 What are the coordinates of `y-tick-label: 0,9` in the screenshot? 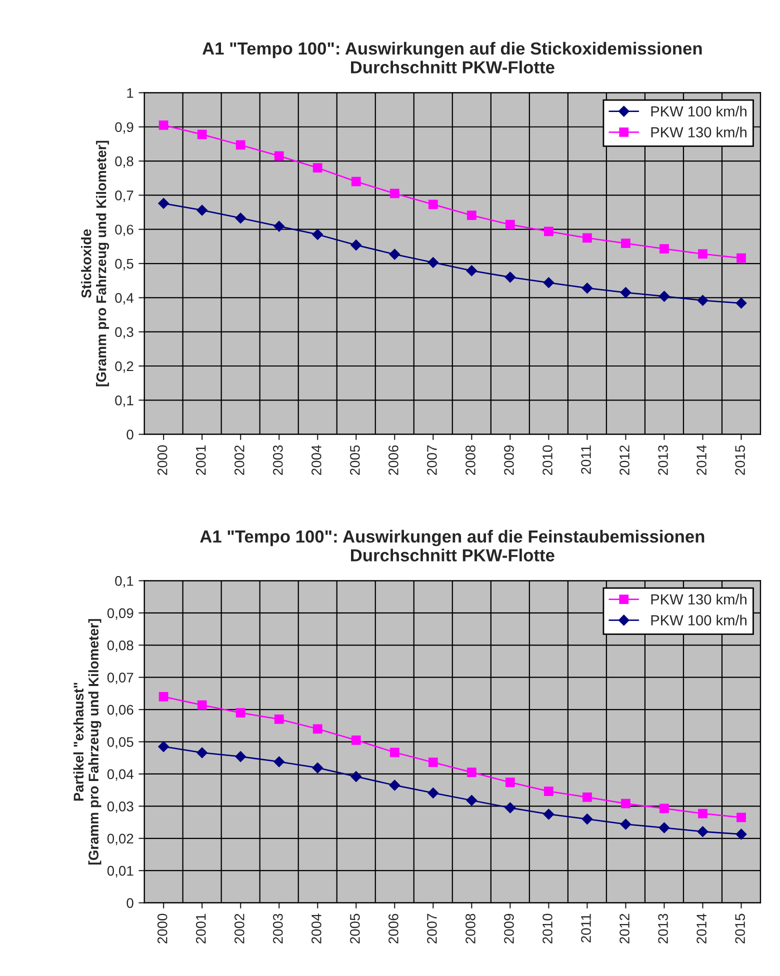 It's located at (124, 128).